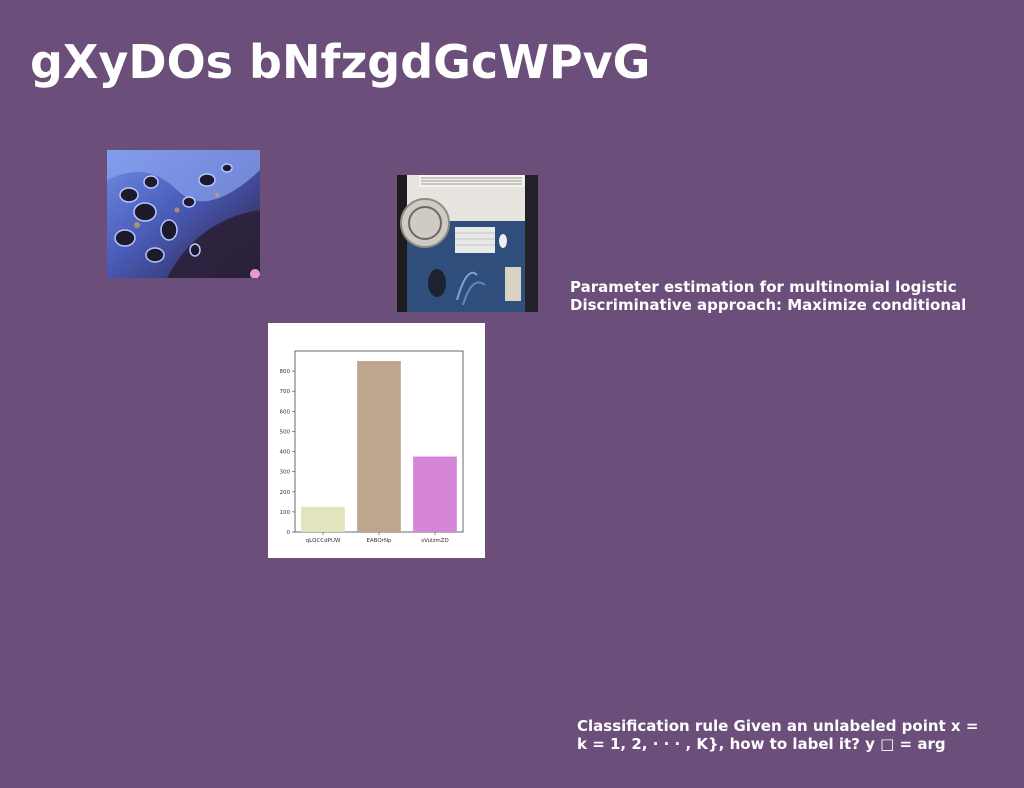 Image resolution: width=1024 pixels, height=788 pixels. I want to click on x-tick-label: EABOrNp, so click(379, 541).